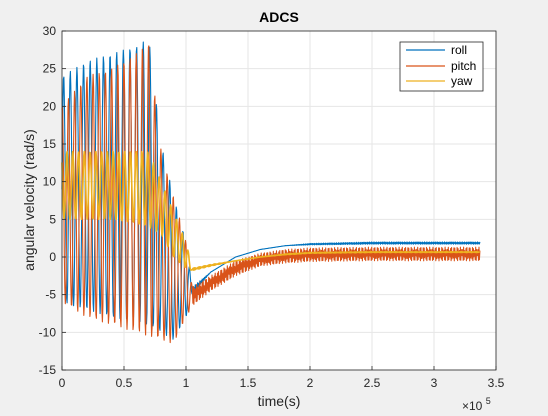  I want to click on y-tick-label: 5, so click(52, 219).